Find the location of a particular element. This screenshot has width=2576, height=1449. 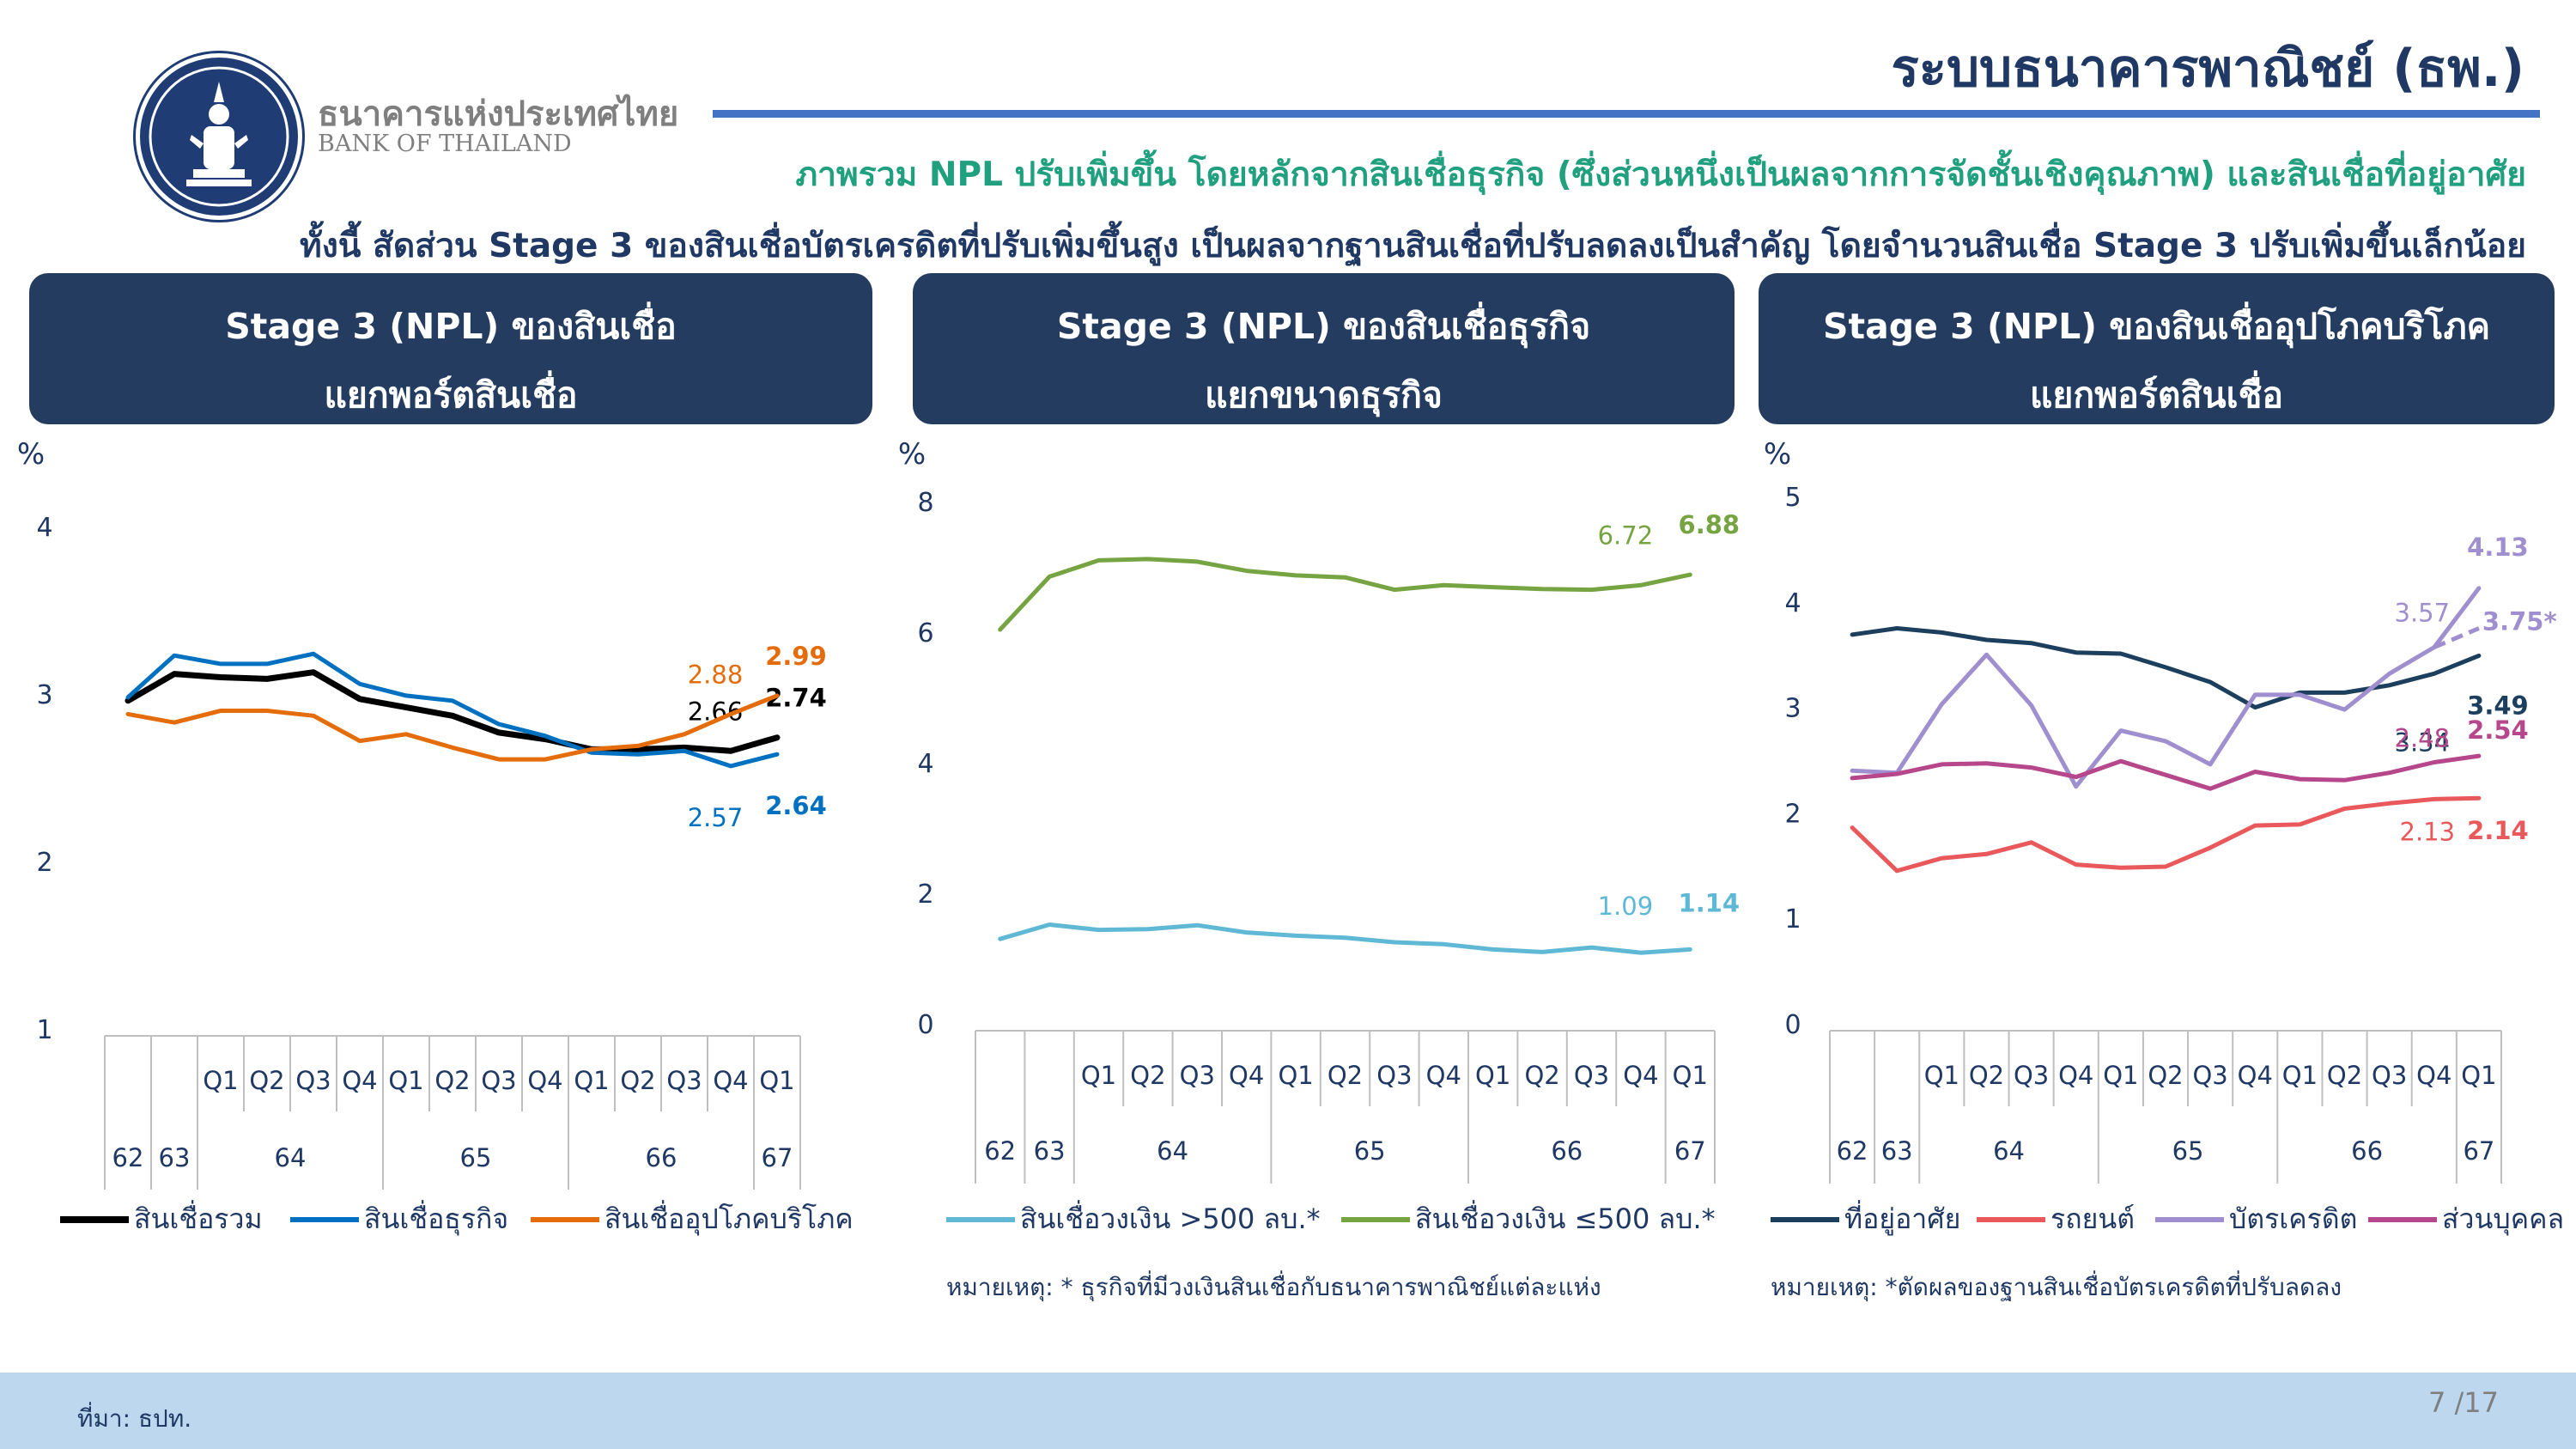

y-tick-label: 6 is located at coordinates (925, 633).